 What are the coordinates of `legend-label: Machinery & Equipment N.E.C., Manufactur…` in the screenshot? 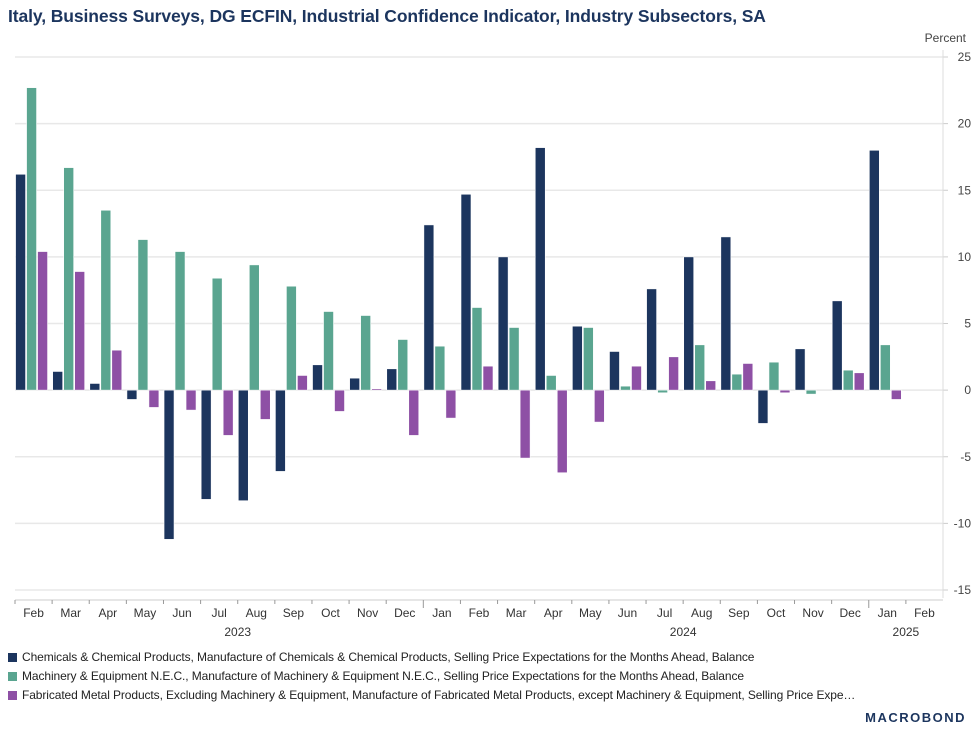 It's located at (383, 676).